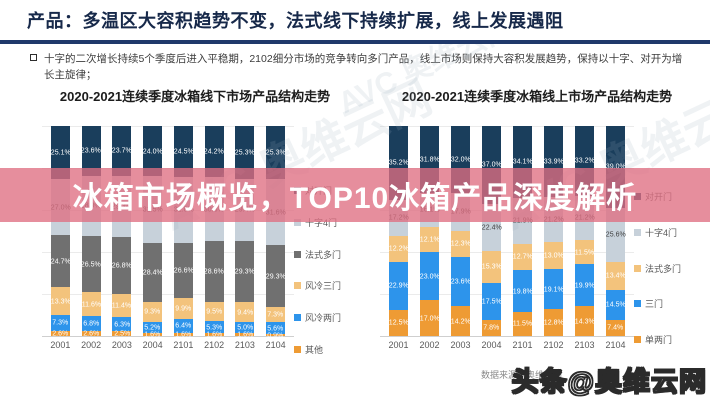 This screenshot has height=400, width=710. I want to click on bar-segment-label: 11.5%, so click(522, 323).